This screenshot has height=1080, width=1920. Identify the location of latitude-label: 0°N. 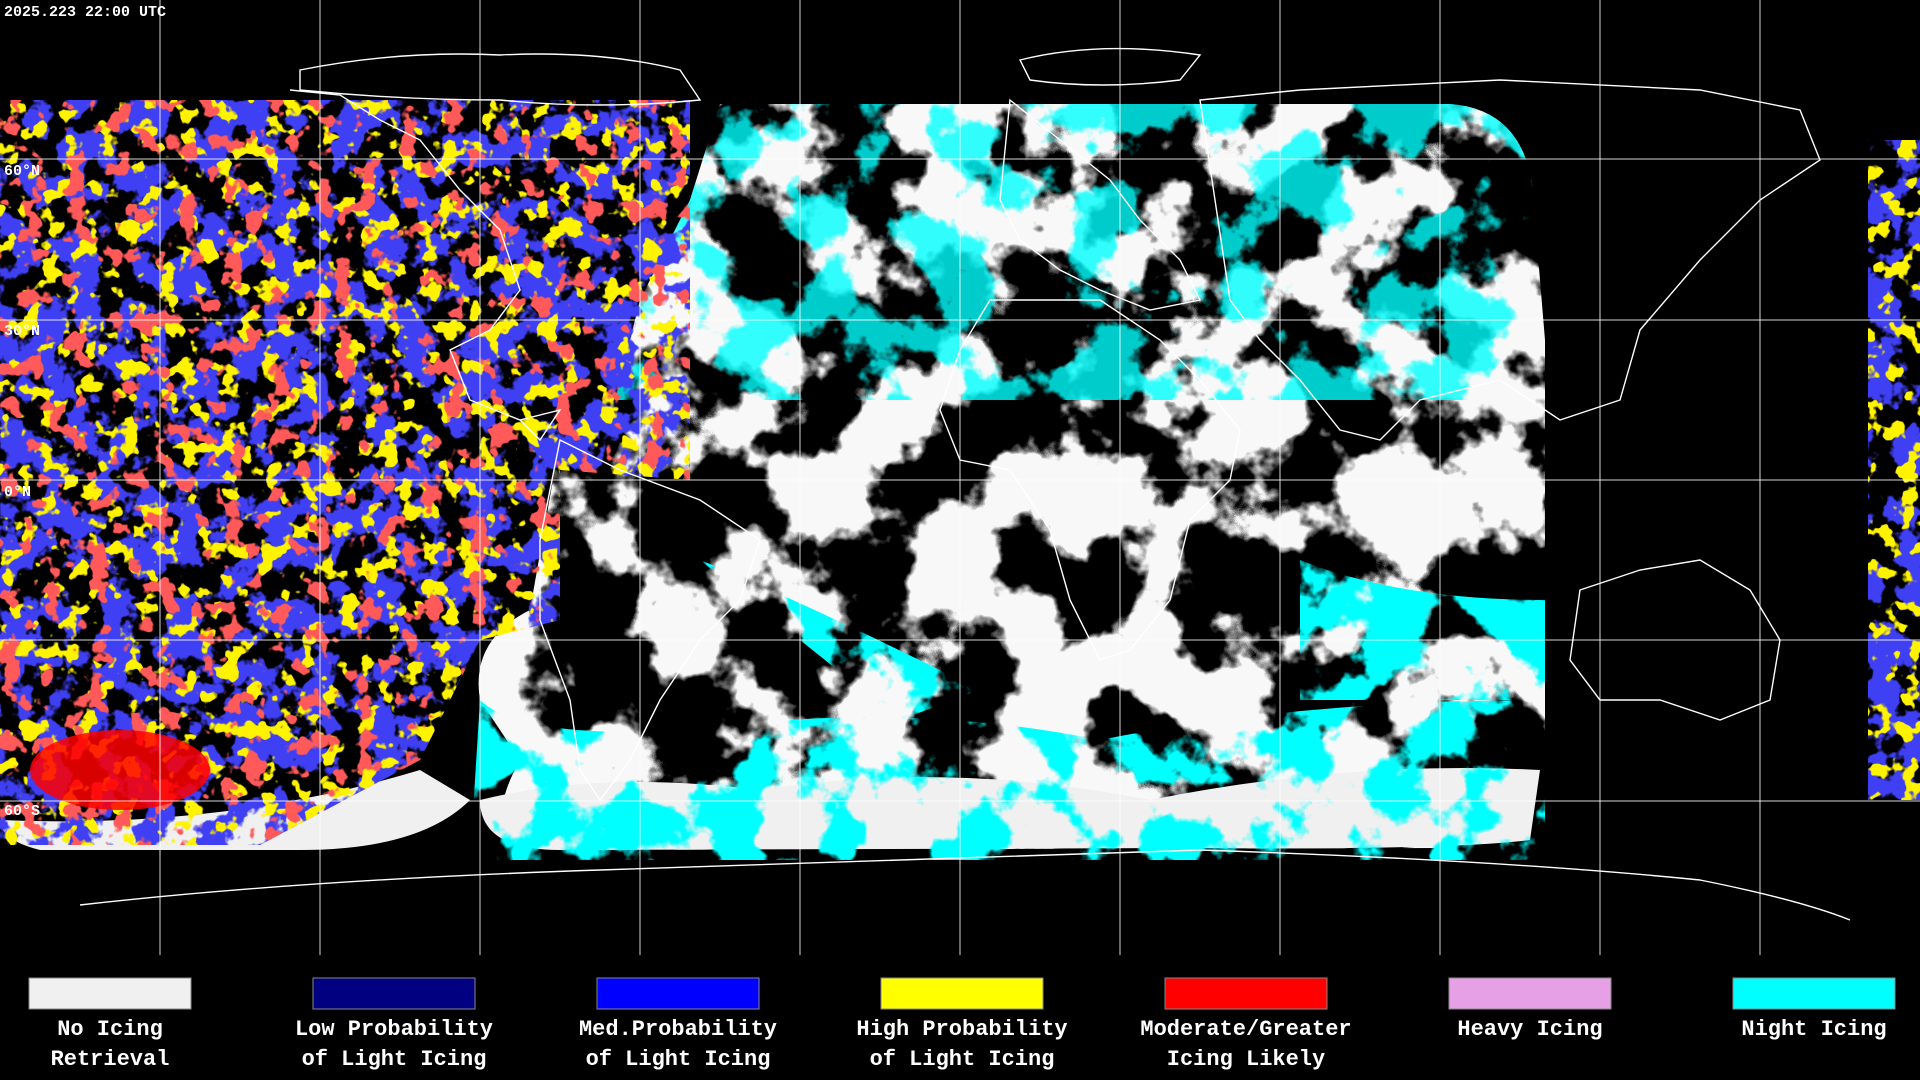
(17, 492).